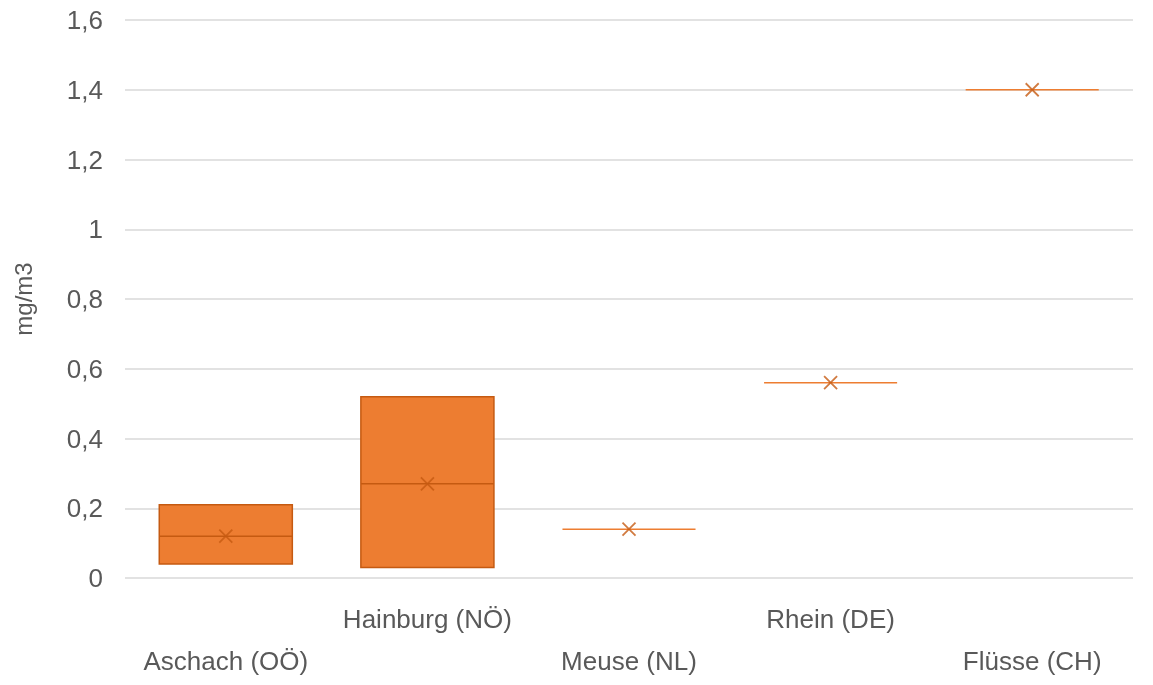 The height and width of the screenshot is (685, 1153). What do you see at coordinates (830, 619) in the screenshot?
I see `x-tick-label: Rhein (DE)` at bounding box center [830, 619].